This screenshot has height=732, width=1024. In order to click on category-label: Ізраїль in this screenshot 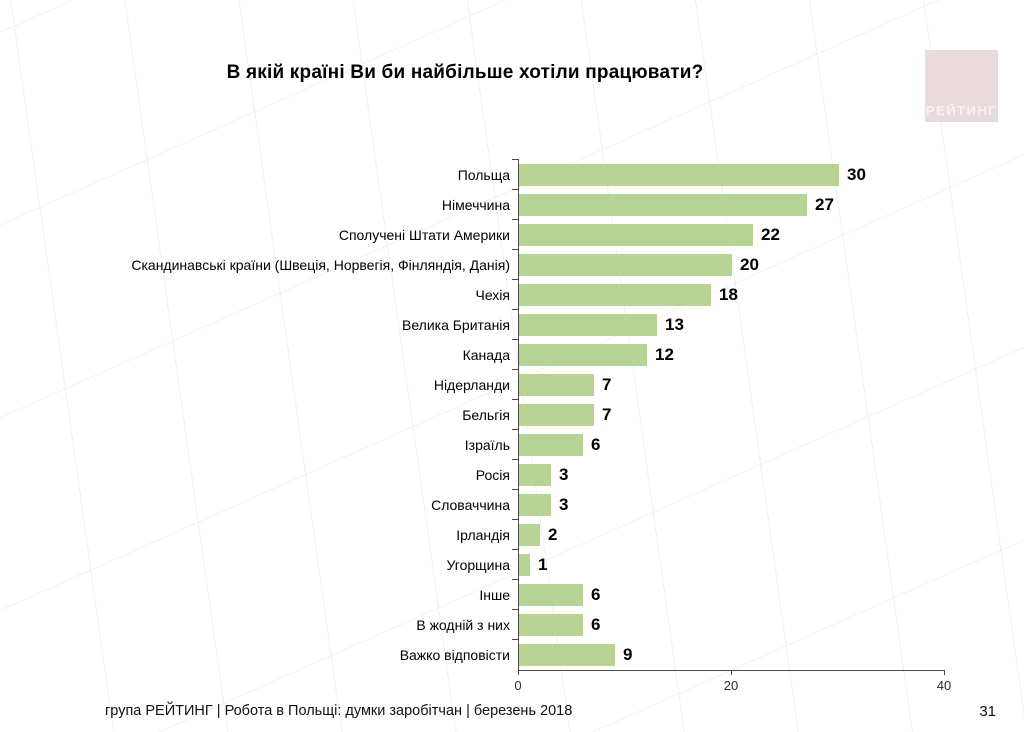, I will do `click(487, 445)`.